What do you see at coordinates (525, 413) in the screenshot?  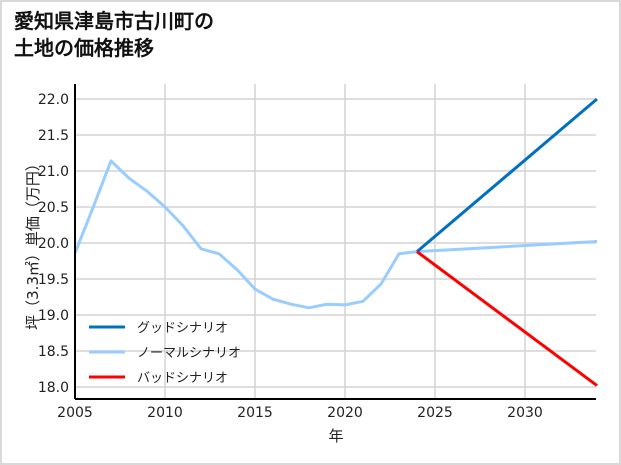 I see `x-tick-label: 2030` at bounding box center [525, 413].